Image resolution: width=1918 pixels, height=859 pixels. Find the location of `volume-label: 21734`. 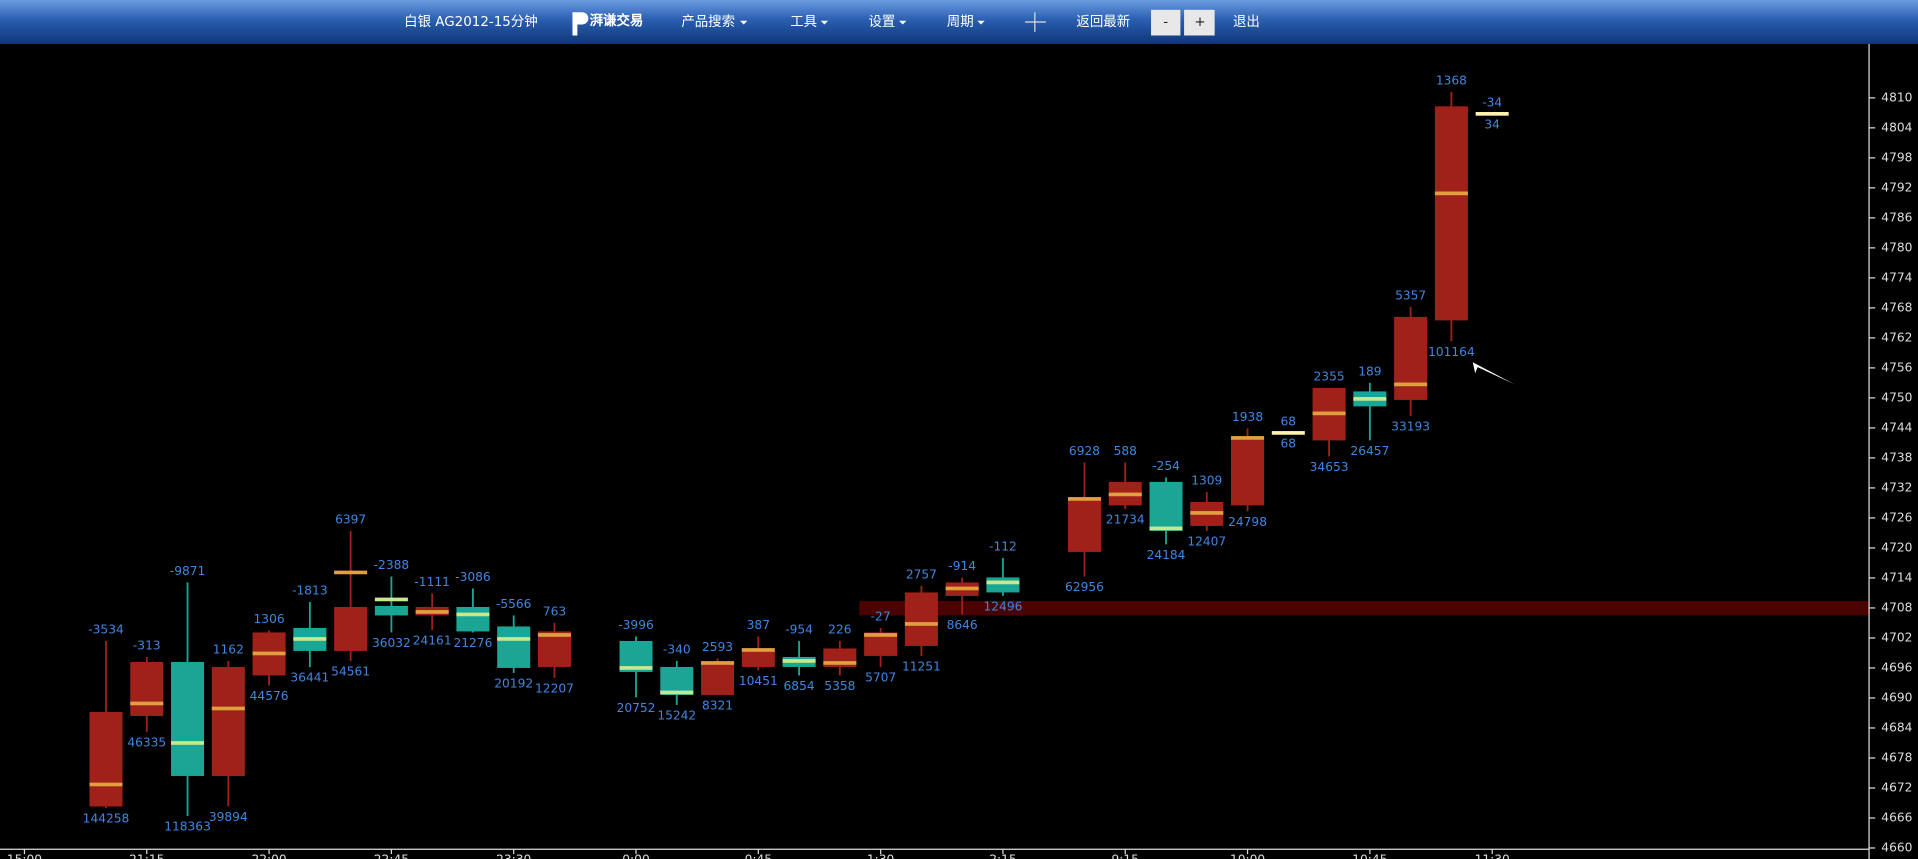

volume-label: 21734 is located at coordinates (1125, 519).